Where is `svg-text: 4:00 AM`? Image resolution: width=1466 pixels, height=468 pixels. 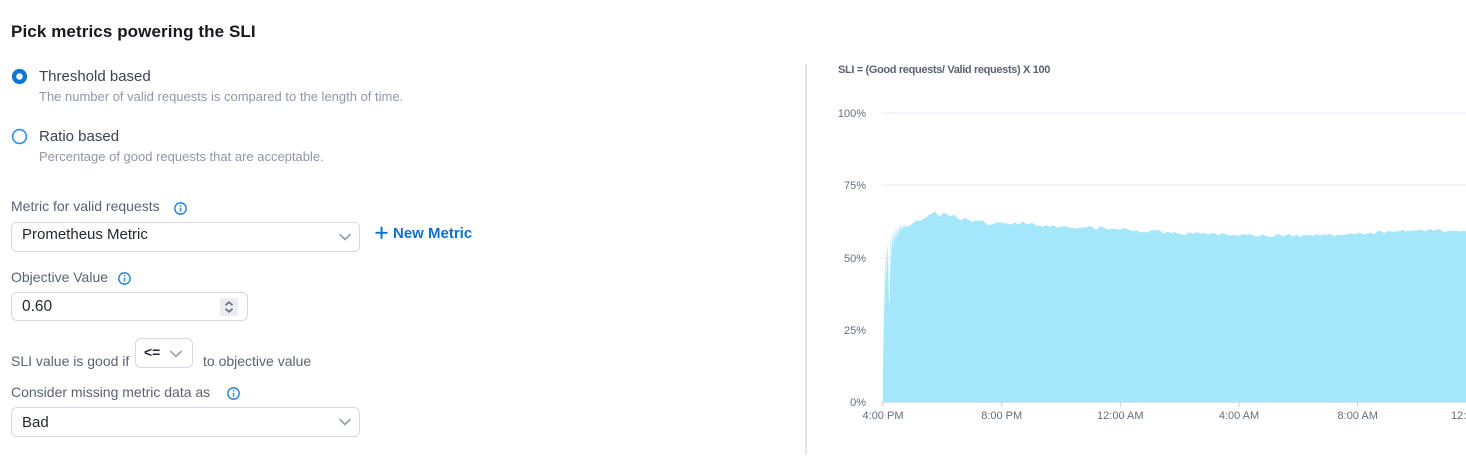 svg-text: 4:00 AM is located at coordinates (1239, 416).